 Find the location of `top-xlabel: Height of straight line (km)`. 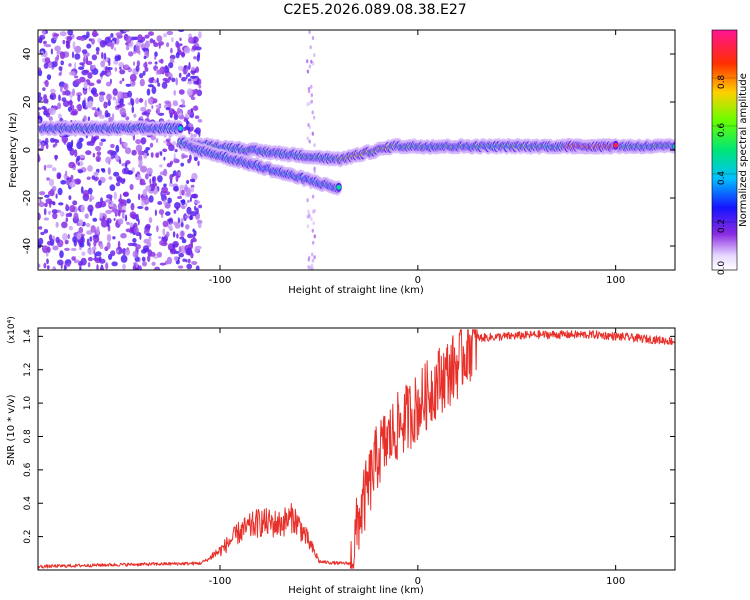

top-xlabel: Height of straight line (km) is located at coordinates (356, 290).